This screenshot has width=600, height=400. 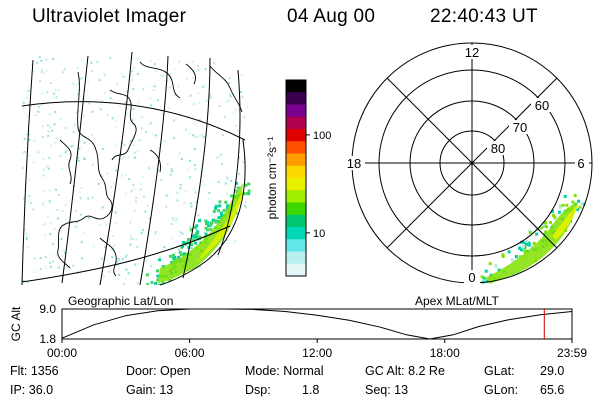 What do you see at coordinates (32, 390) in the screenshot?
I see `ip-value: IP: 36.0` at bounding box center [32, 390].